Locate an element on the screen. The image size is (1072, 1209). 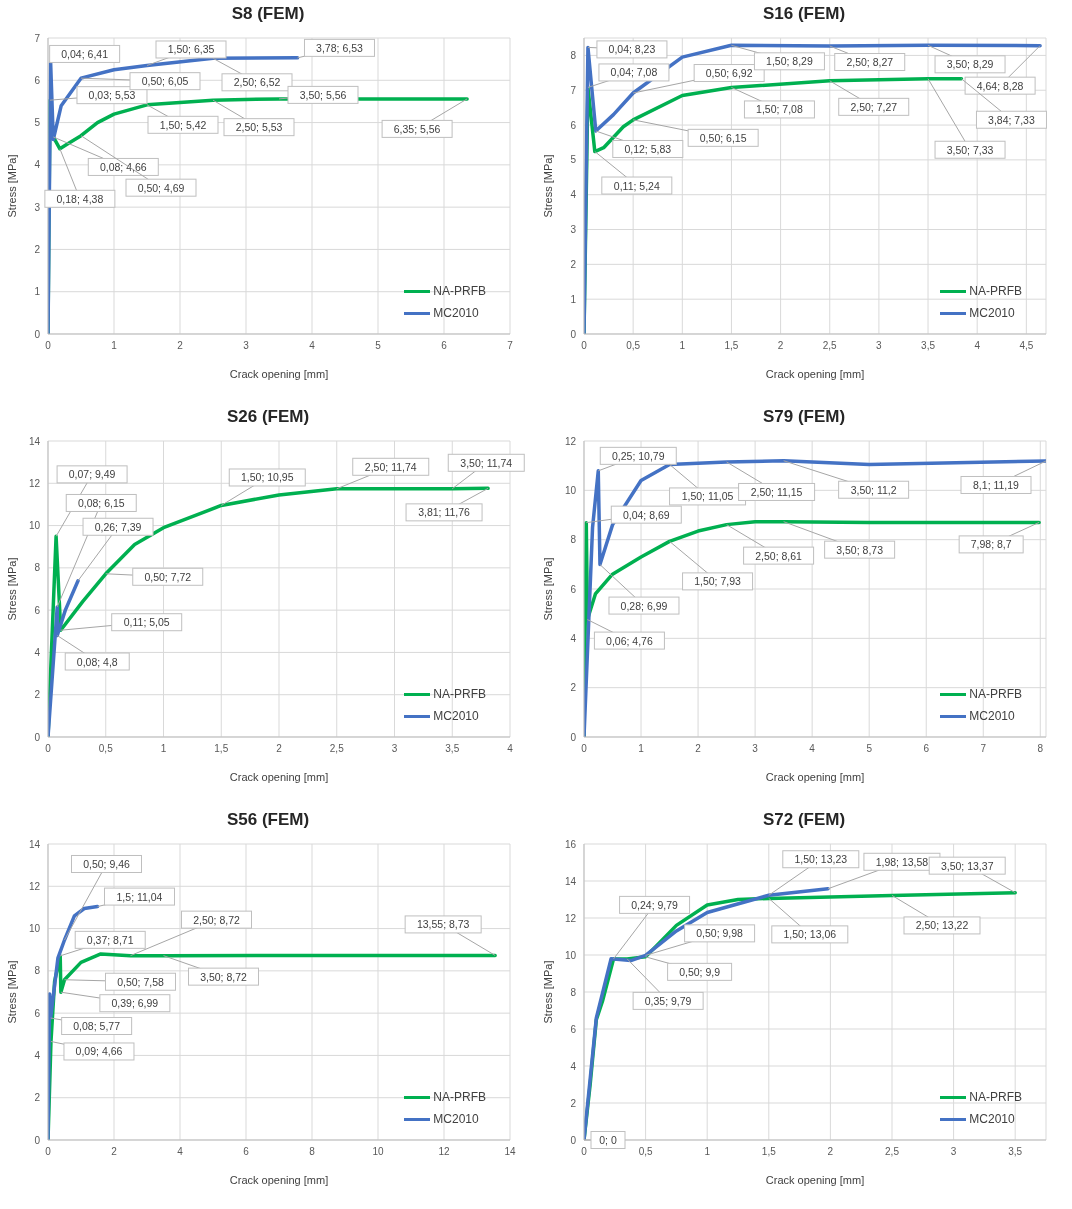
annotation: 0,07; 9,49 is located at coordinates (92, 474).